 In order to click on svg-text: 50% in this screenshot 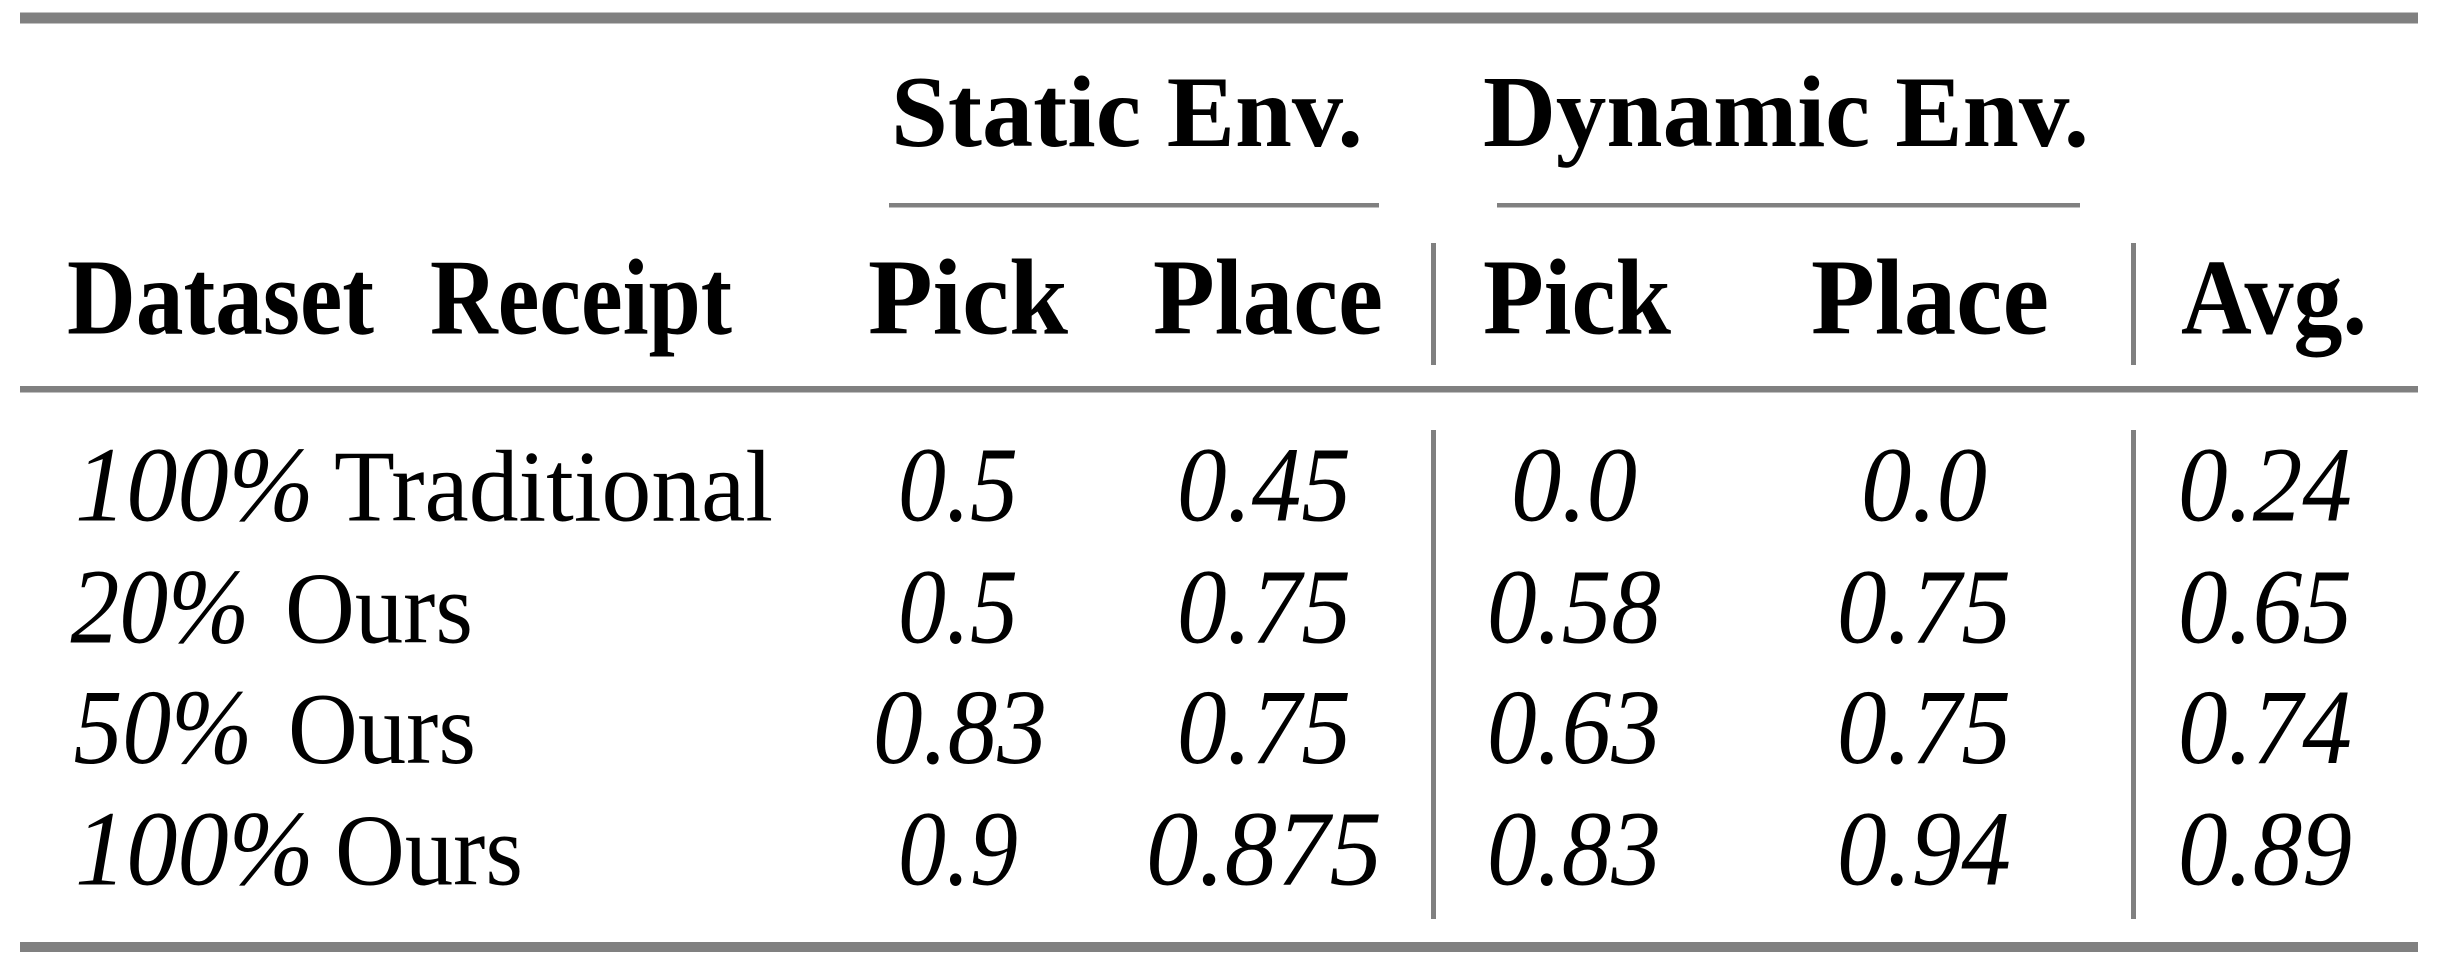, I will do `click(163, 728)`.